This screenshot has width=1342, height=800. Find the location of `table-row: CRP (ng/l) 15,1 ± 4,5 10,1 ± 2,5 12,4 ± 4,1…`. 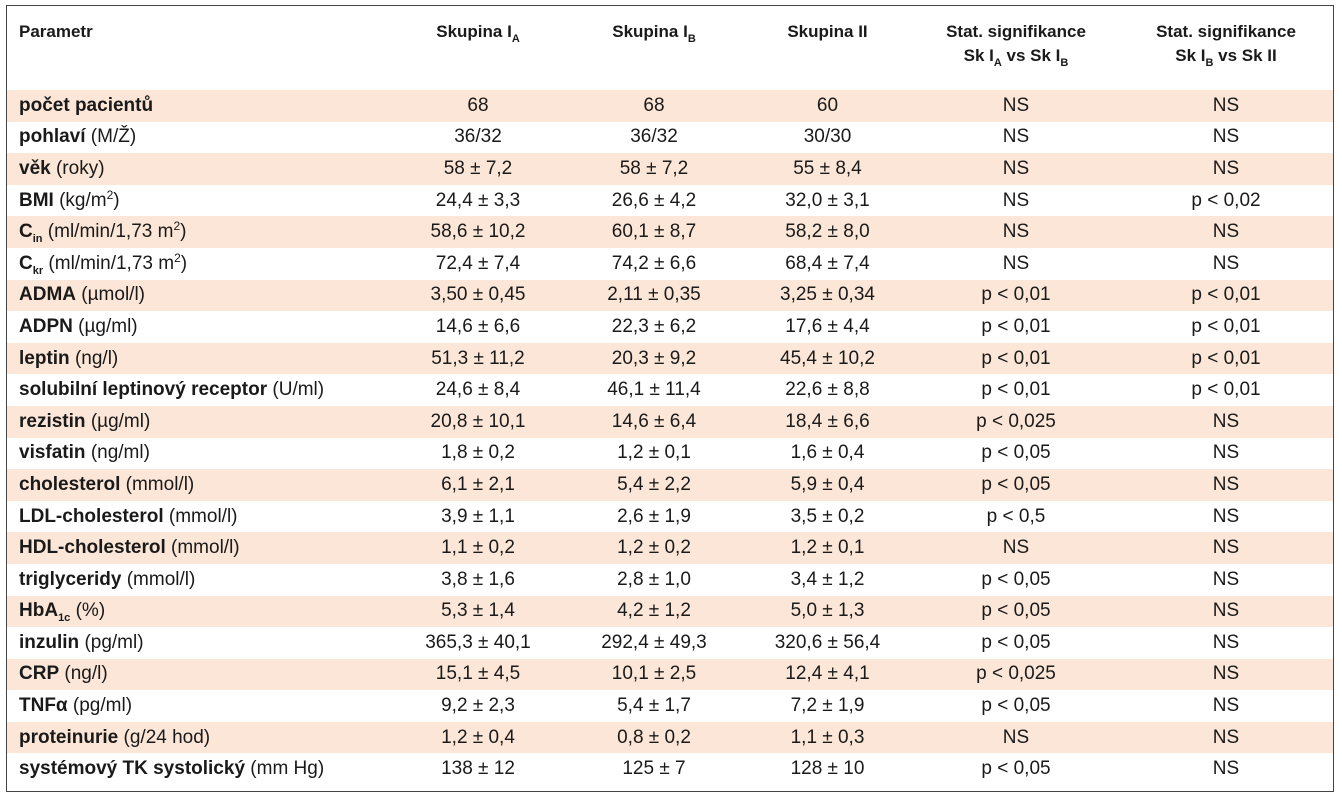

table-row: CRP (ng/l) 15,1 ± 4,5 10,1 ± 2,5 12,4 ± 4,1… is located at coordinates (670, 674).